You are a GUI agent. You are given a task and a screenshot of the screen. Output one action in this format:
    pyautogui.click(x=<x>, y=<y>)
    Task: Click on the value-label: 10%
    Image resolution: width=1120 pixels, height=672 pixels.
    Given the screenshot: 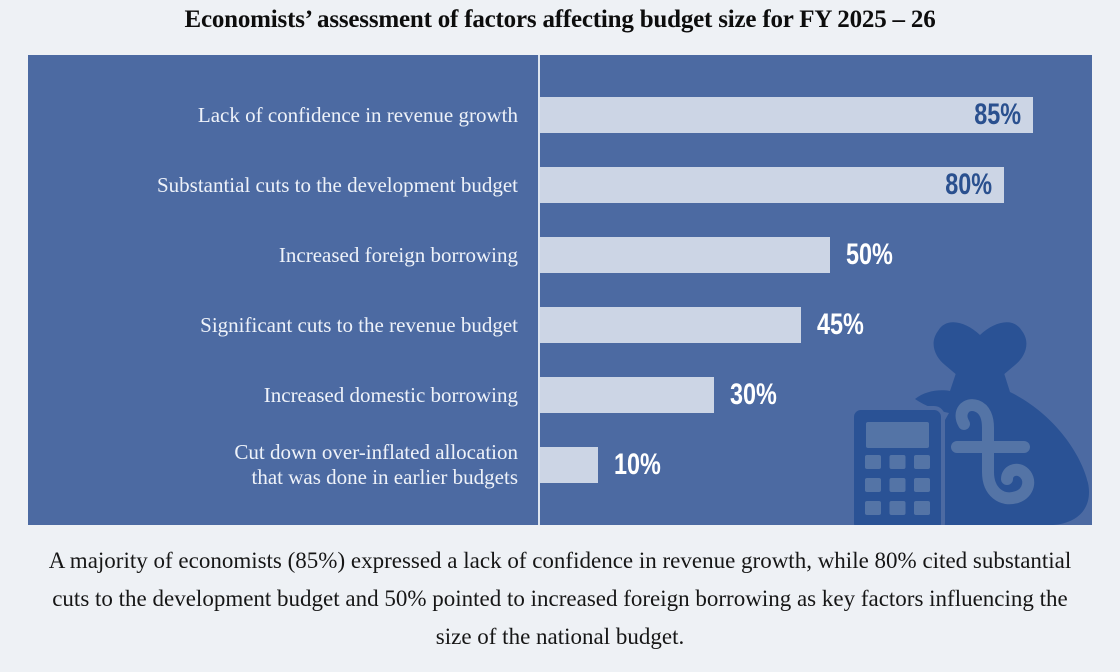 What is the action you would take?
    pyautogui.click(x=637, y=464)
    